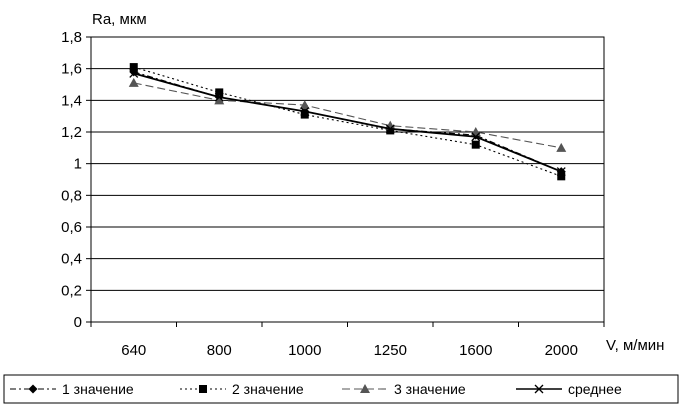  I want to click on legend-item-1: 1 значение, so click(72, 389).